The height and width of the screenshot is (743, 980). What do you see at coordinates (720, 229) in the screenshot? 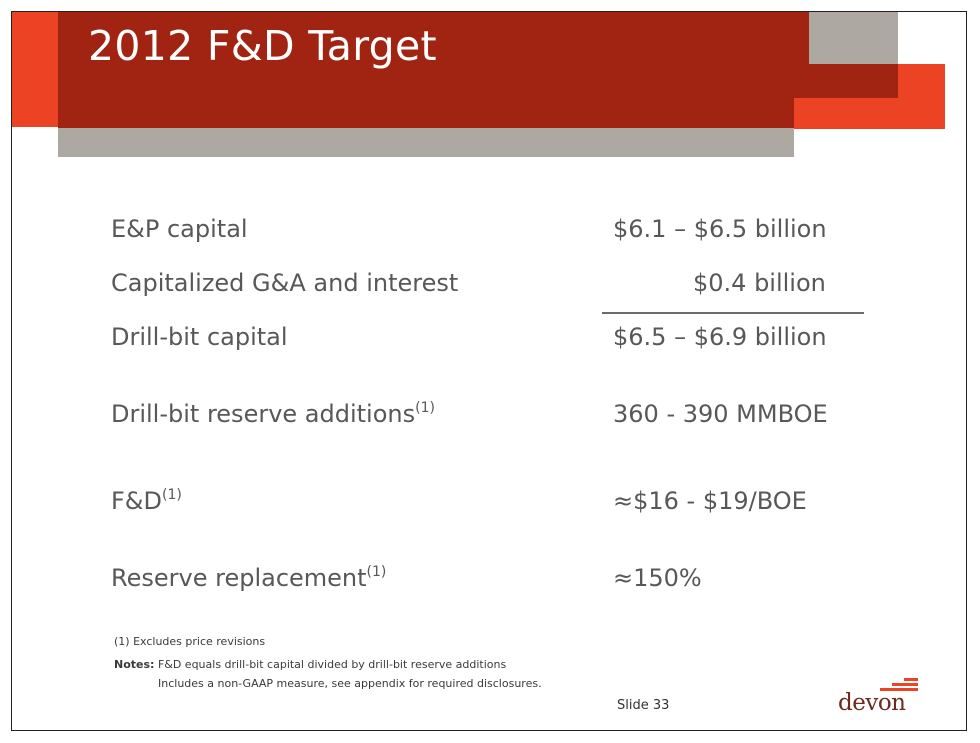
I see `row-value-ep-capital: $6.1 – $6.5 billion` at bounding box center [720, 229].